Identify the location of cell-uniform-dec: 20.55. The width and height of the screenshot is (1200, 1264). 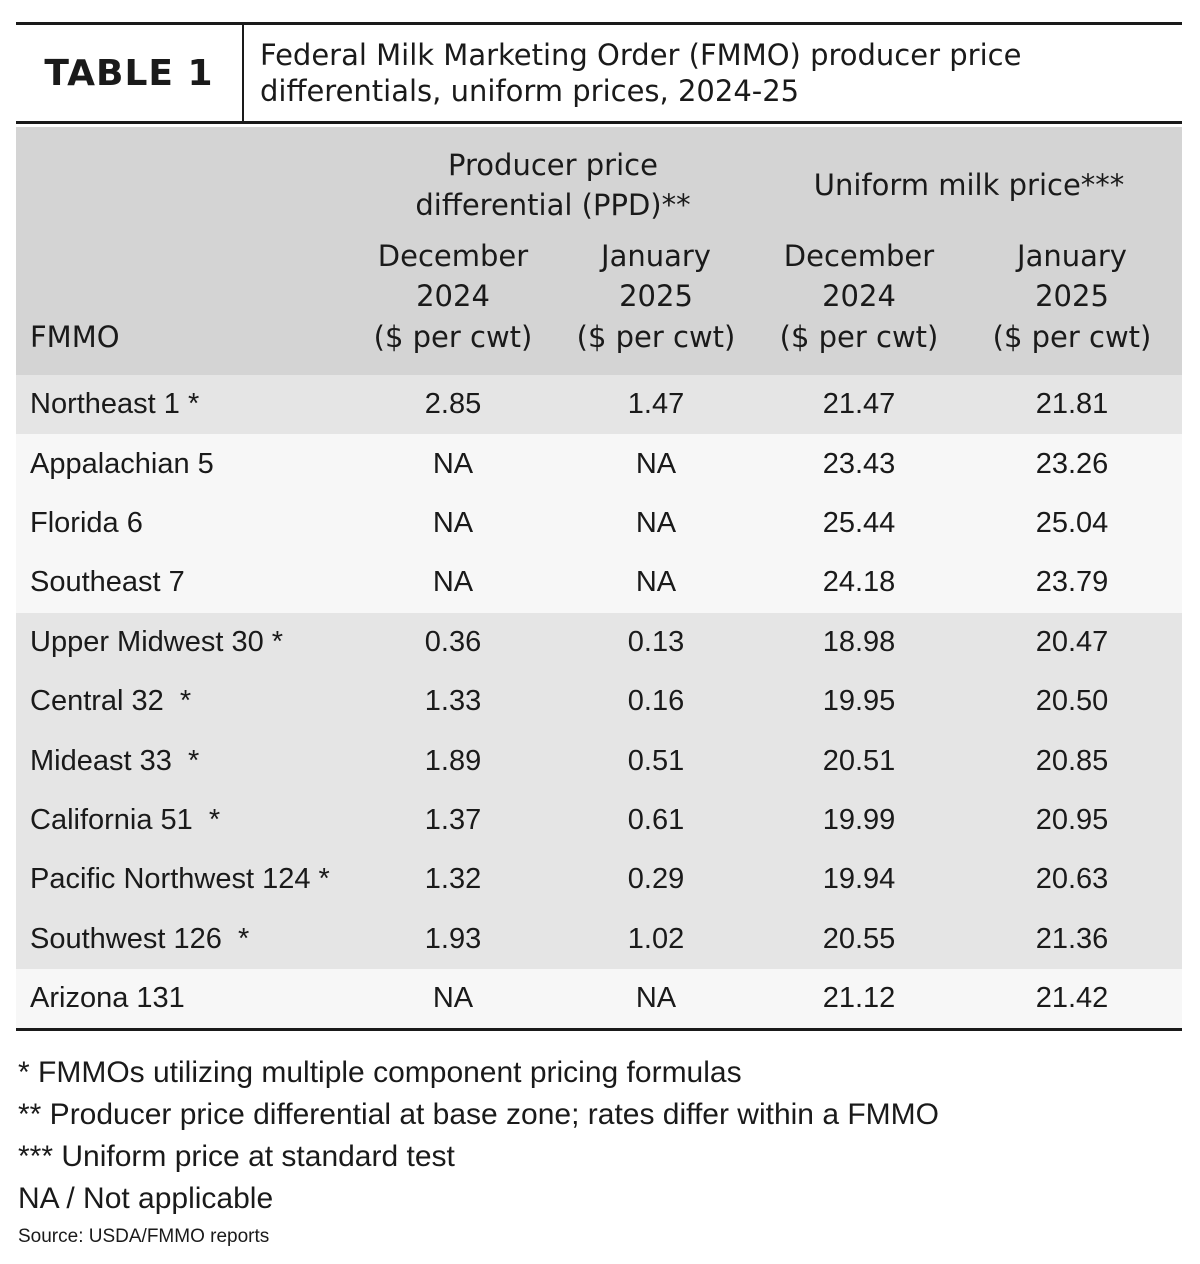
(859, 939).